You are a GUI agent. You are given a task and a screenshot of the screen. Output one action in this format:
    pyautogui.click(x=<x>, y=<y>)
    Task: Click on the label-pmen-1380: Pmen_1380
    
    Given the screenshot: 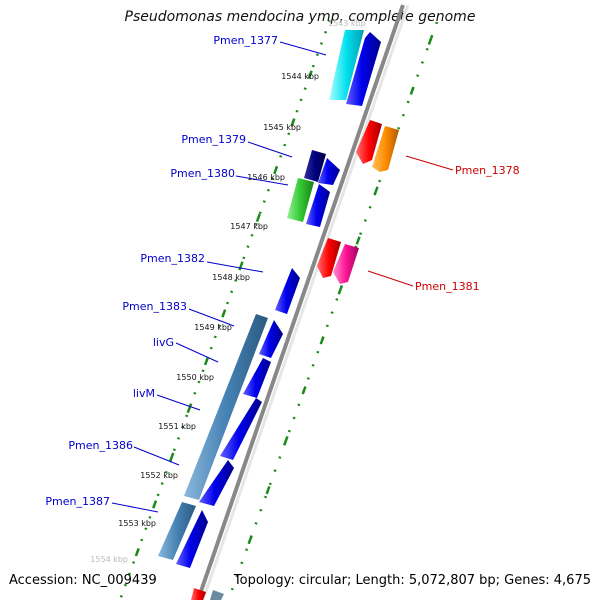 What is the action you would take?
    pyautogui.click(x=202, y=173)
    